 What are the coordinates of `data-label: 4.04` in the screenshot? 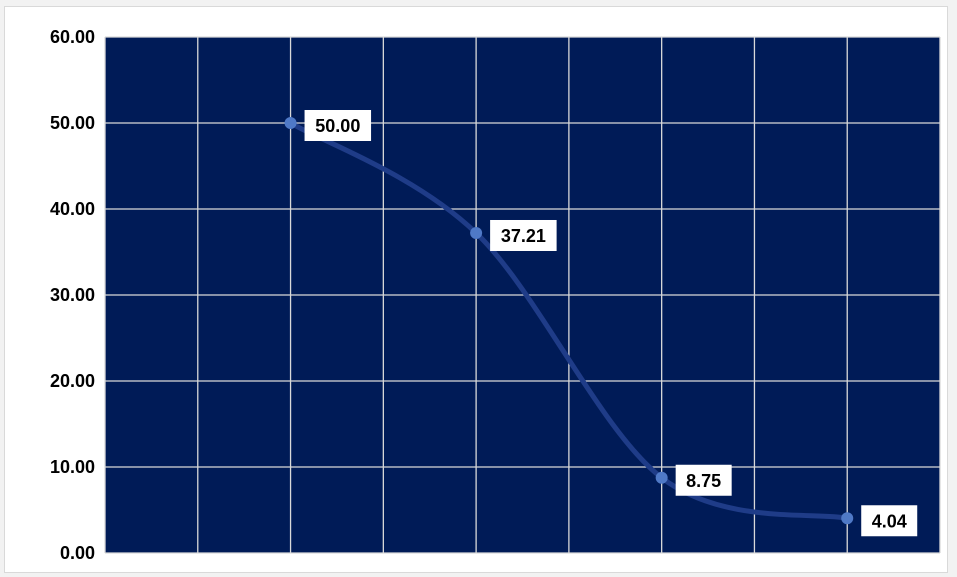 It's located at (889, 521).